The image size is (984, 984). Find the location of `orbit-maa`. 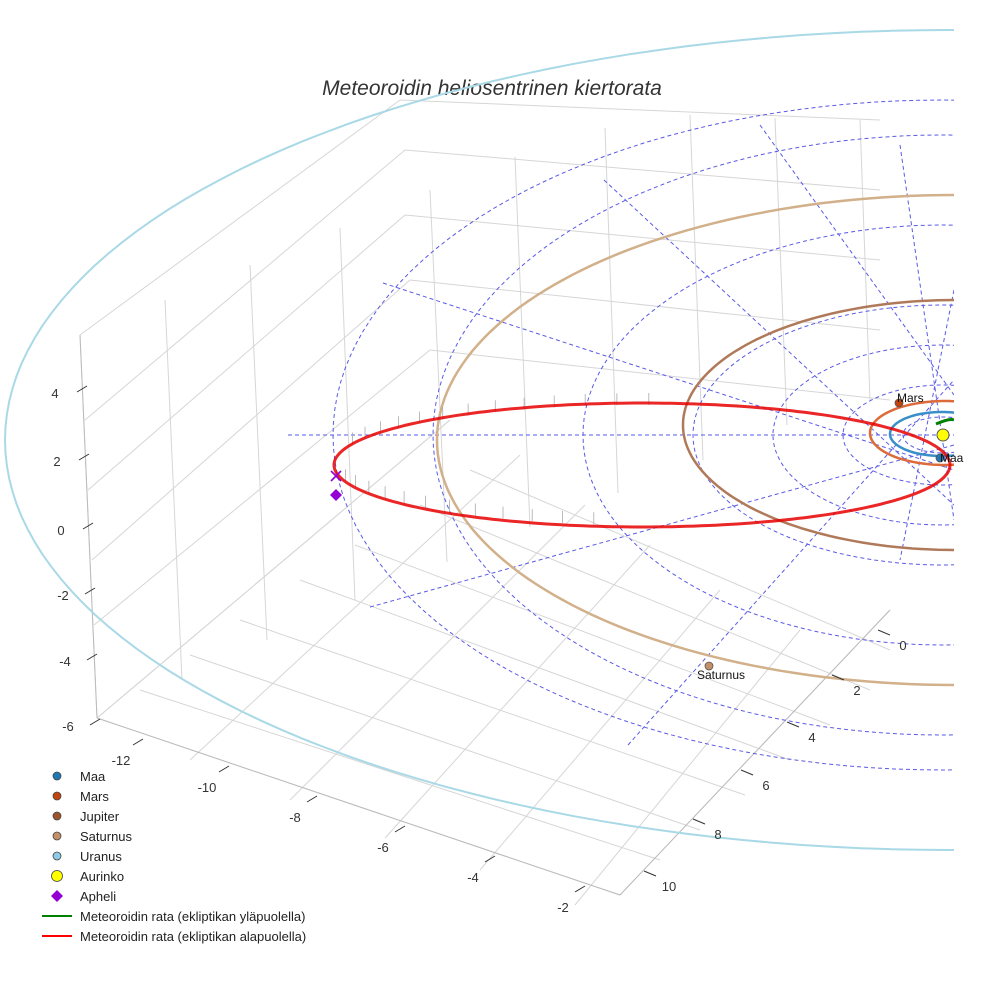

orbit-maa is located at coordinates (921, 434).